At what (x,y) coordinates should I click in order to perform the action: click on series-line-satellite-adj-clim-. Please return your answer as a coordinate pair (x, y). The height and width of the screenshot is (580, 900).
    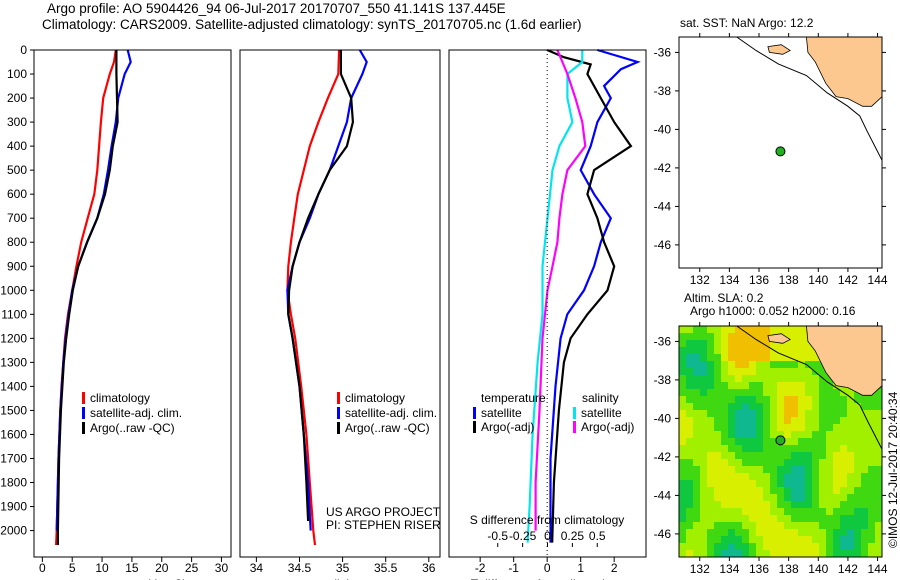
    Looking at the image, I should click on (327, 290).